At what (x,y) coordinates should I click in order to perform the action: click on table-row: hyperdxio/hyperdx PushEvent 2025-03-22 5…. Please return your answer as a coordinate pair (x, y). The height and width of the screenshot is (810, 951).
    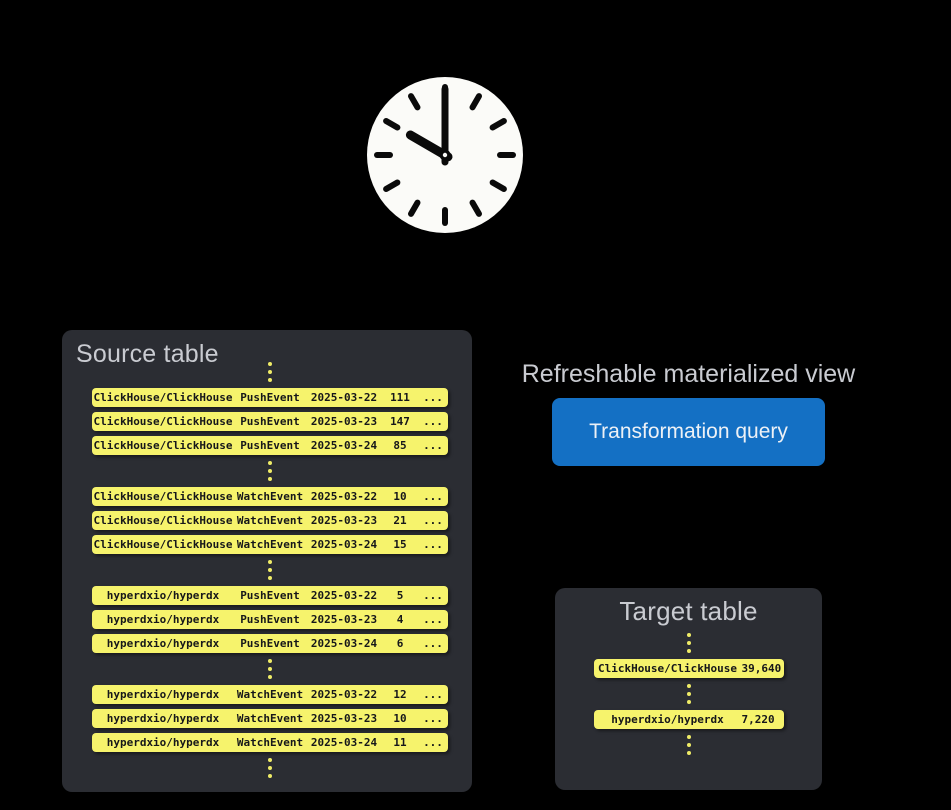
    Looking at the image, I should click on (270, 595).